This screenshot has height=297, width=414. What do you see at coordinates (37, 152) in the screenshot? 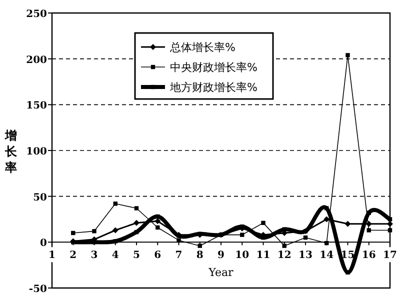
I see `y-tick-label: 100` at bounding box center [37, 152].